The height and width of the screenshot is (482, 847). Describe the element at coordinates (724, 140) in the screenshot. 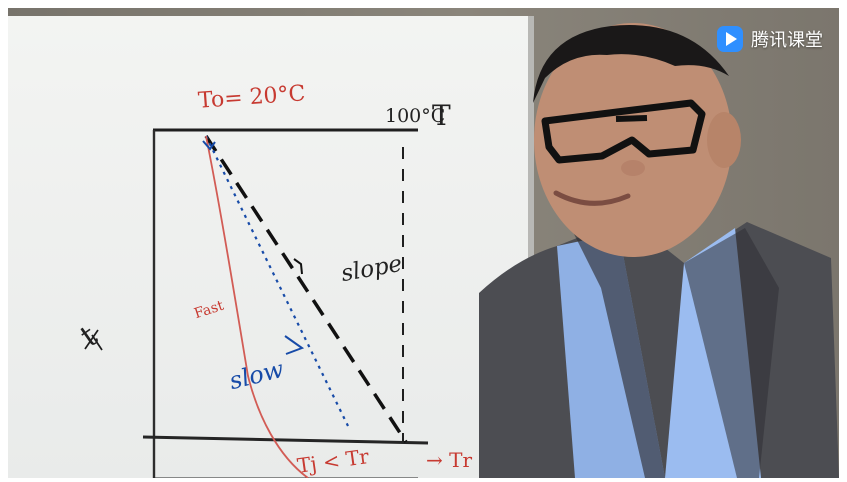

I see `ear` at that location.